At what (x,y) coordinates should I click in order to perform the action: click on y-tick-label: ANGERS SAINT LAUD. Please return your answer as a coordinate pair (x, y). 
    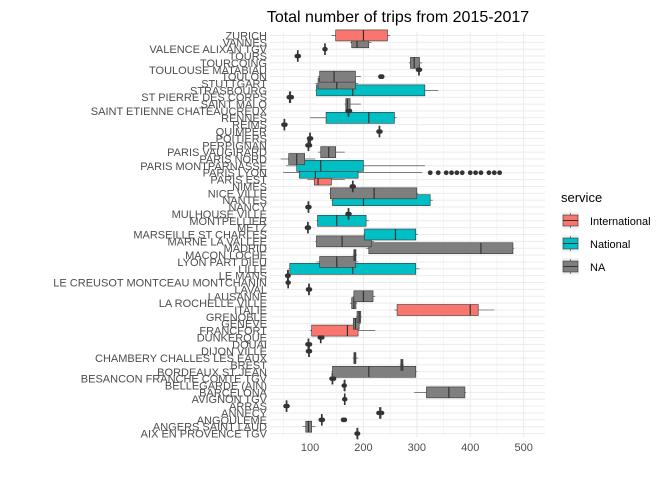
    Looking at the image, I should click on (210, 428).